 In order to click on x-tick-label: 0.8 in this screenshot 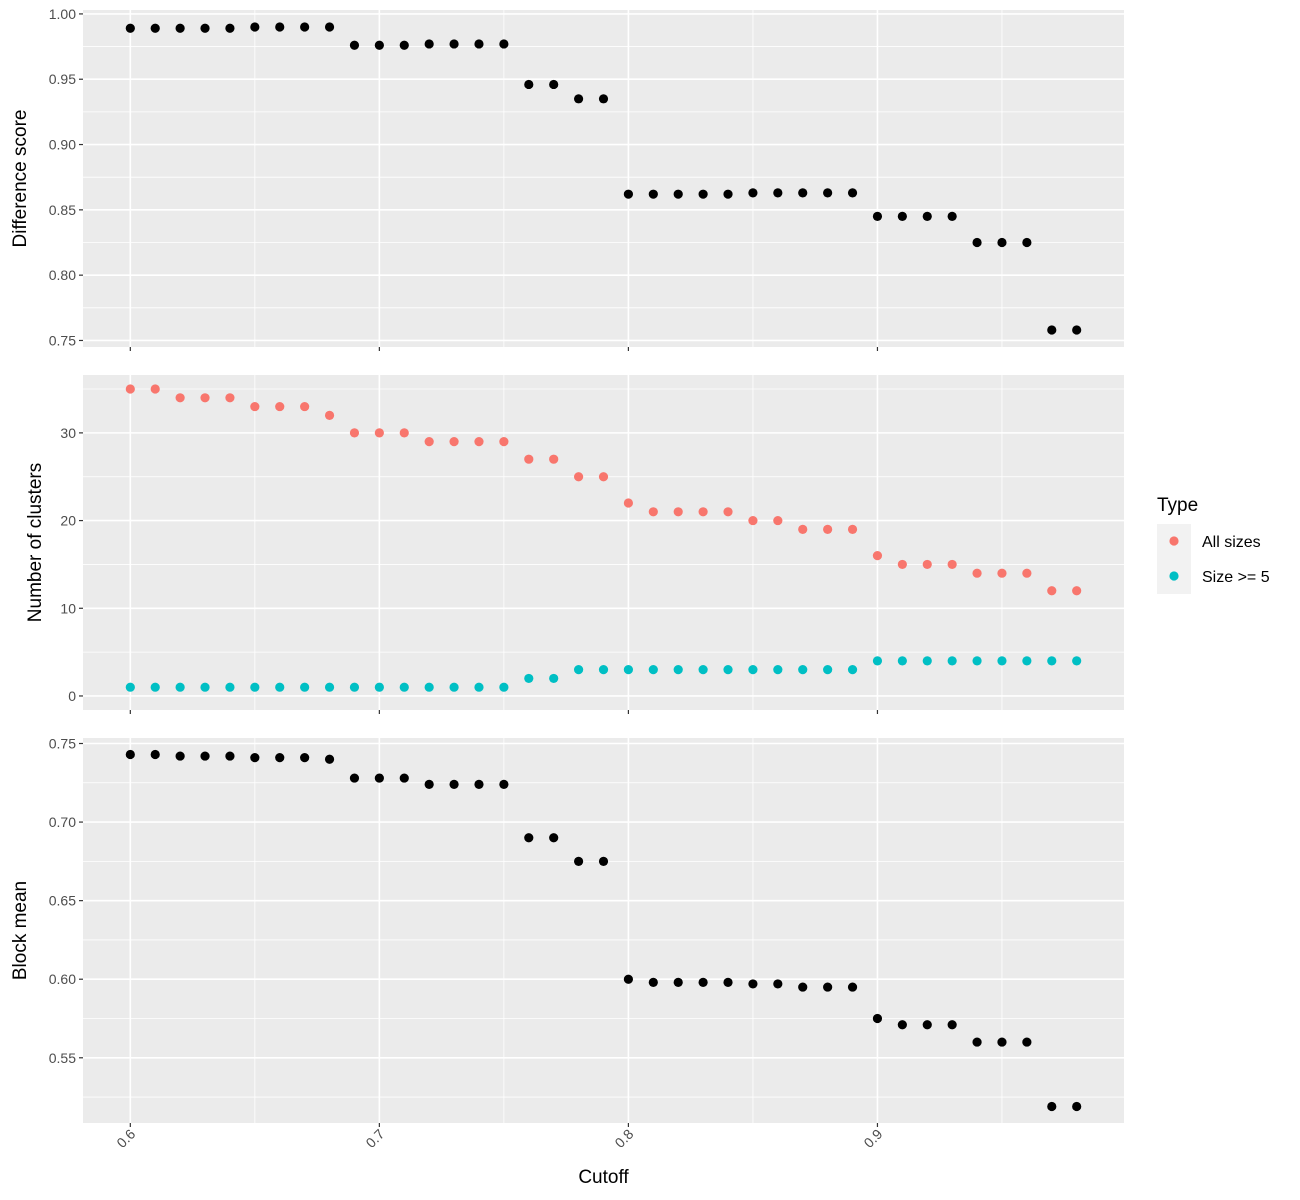, I will do `click(623, 1138)`.